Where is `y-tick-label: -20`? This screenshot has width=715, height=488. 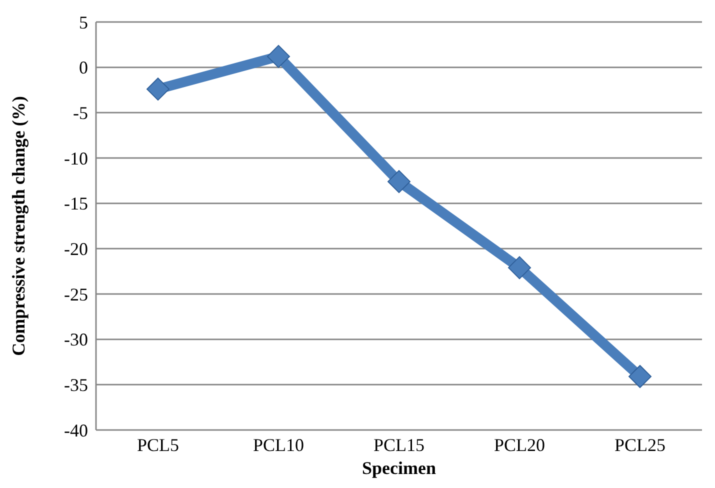
y-tick-label: -20 is located at coordinates (76, 249).